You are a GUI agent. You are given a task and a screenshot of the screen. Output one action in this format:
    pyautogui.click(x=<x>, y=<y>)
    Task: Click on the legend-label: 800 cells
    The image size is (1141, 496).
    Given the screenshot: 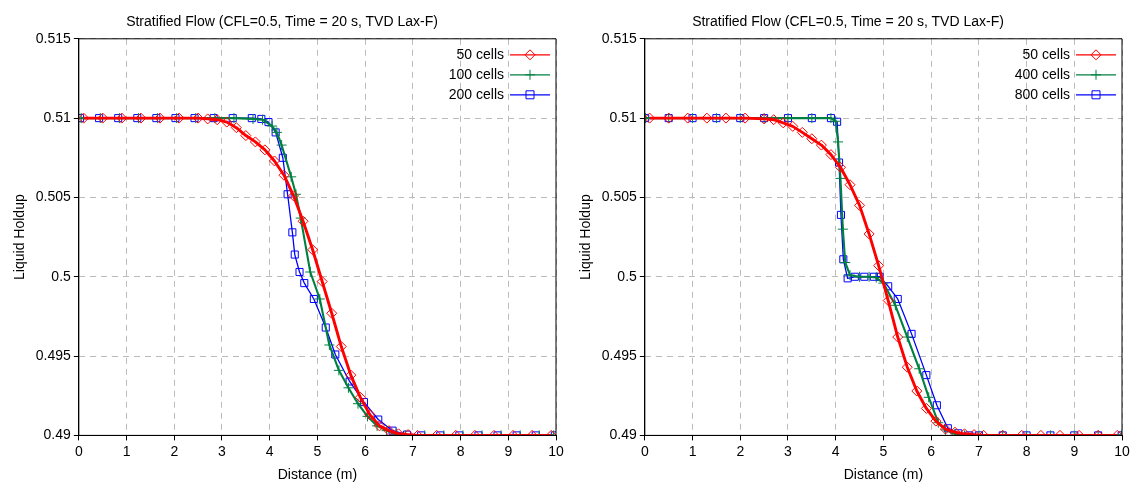 What is the action you would take?
    pyautogui.click(x=1042, y=93)
    